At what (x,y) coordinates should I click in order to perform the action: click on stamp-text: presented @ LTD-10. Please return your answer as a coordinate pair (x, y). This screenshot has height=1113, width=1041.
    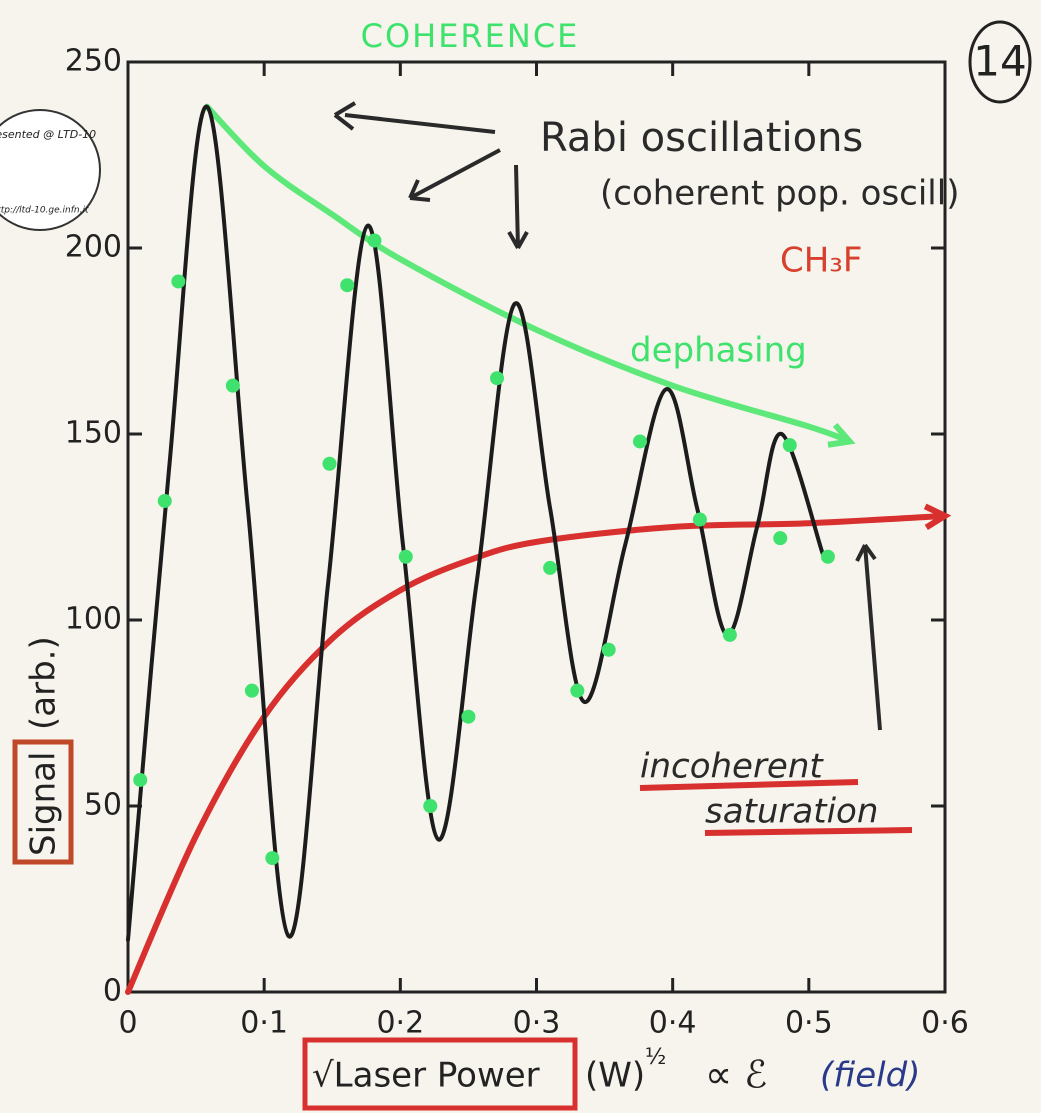
    Looking at the image, I should click on (48, 134).